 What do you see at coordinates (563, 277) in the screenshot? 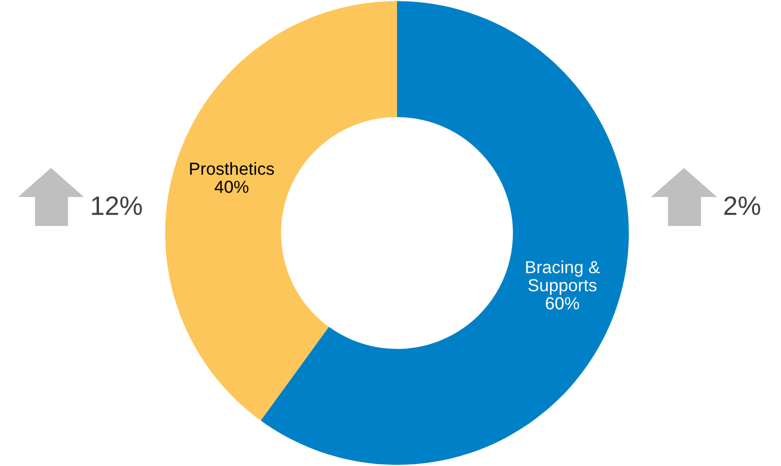
I see `slice-label: Bracing & Supports` at bounding box center [563, 277].